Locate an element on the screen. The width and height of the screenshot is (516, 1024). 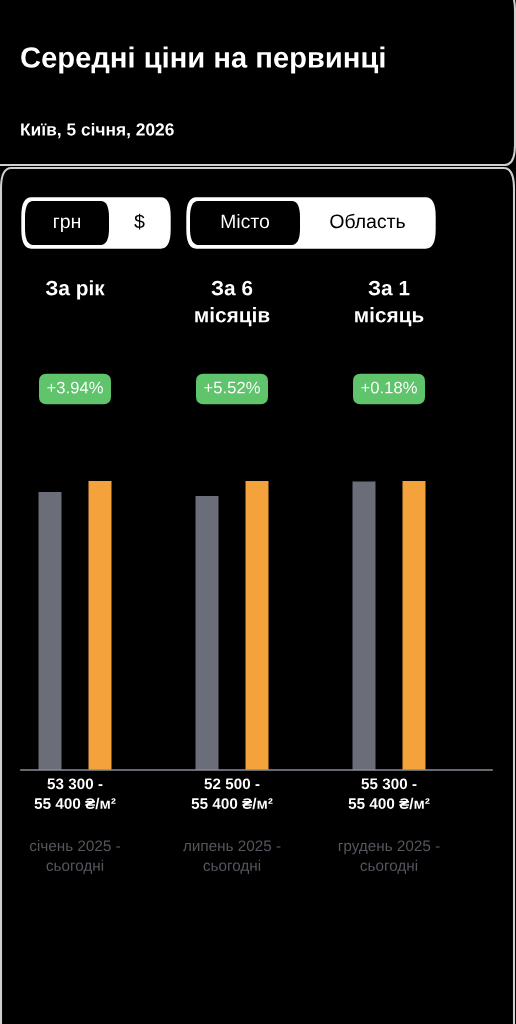
text: Місто is located at coordinates (245, 221).